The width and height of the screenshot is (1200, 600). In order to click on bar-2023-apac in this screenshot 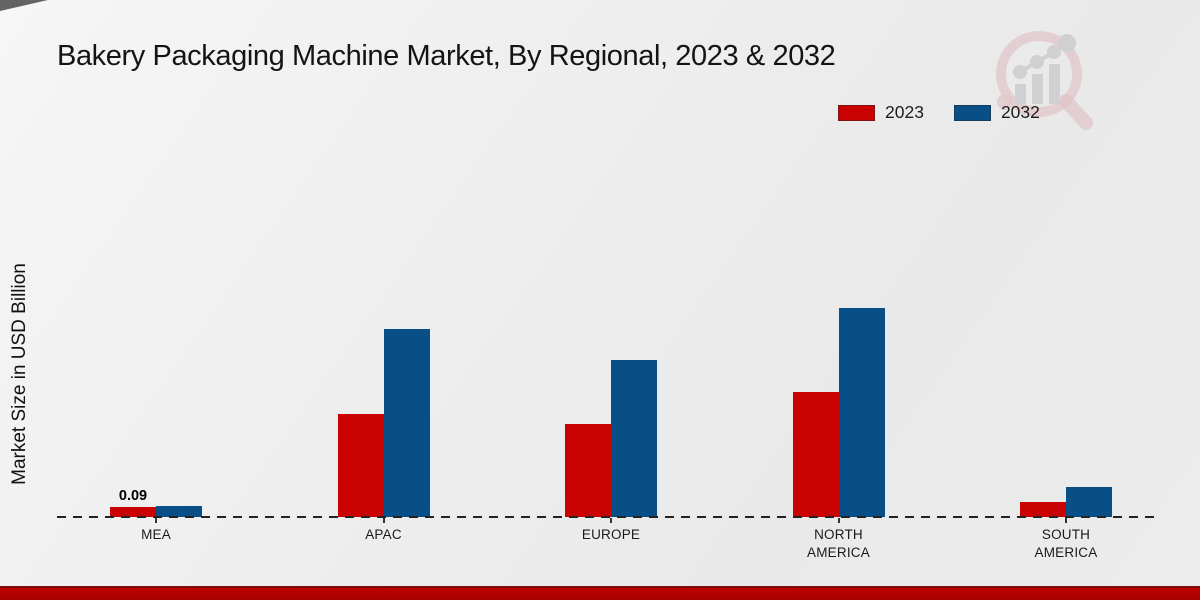, I will do `click(360, 465)`.